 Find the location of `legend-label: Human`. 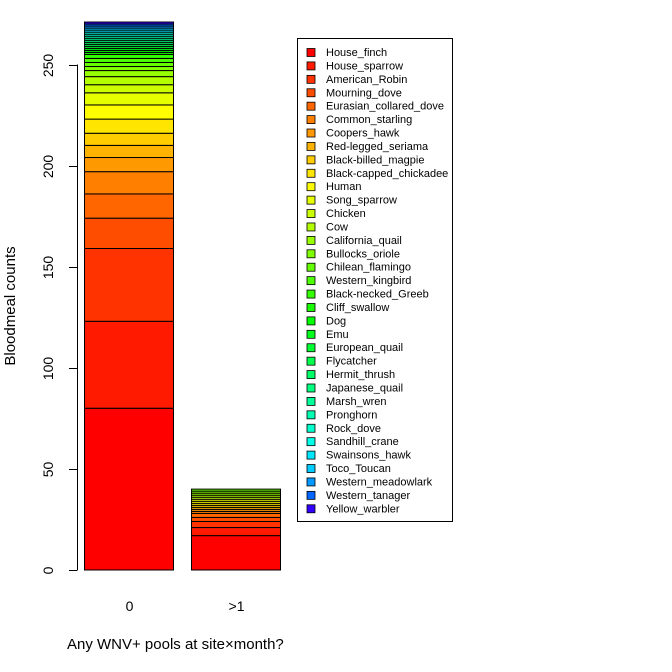

legend-label: Human is located at coordinates (343, 187).